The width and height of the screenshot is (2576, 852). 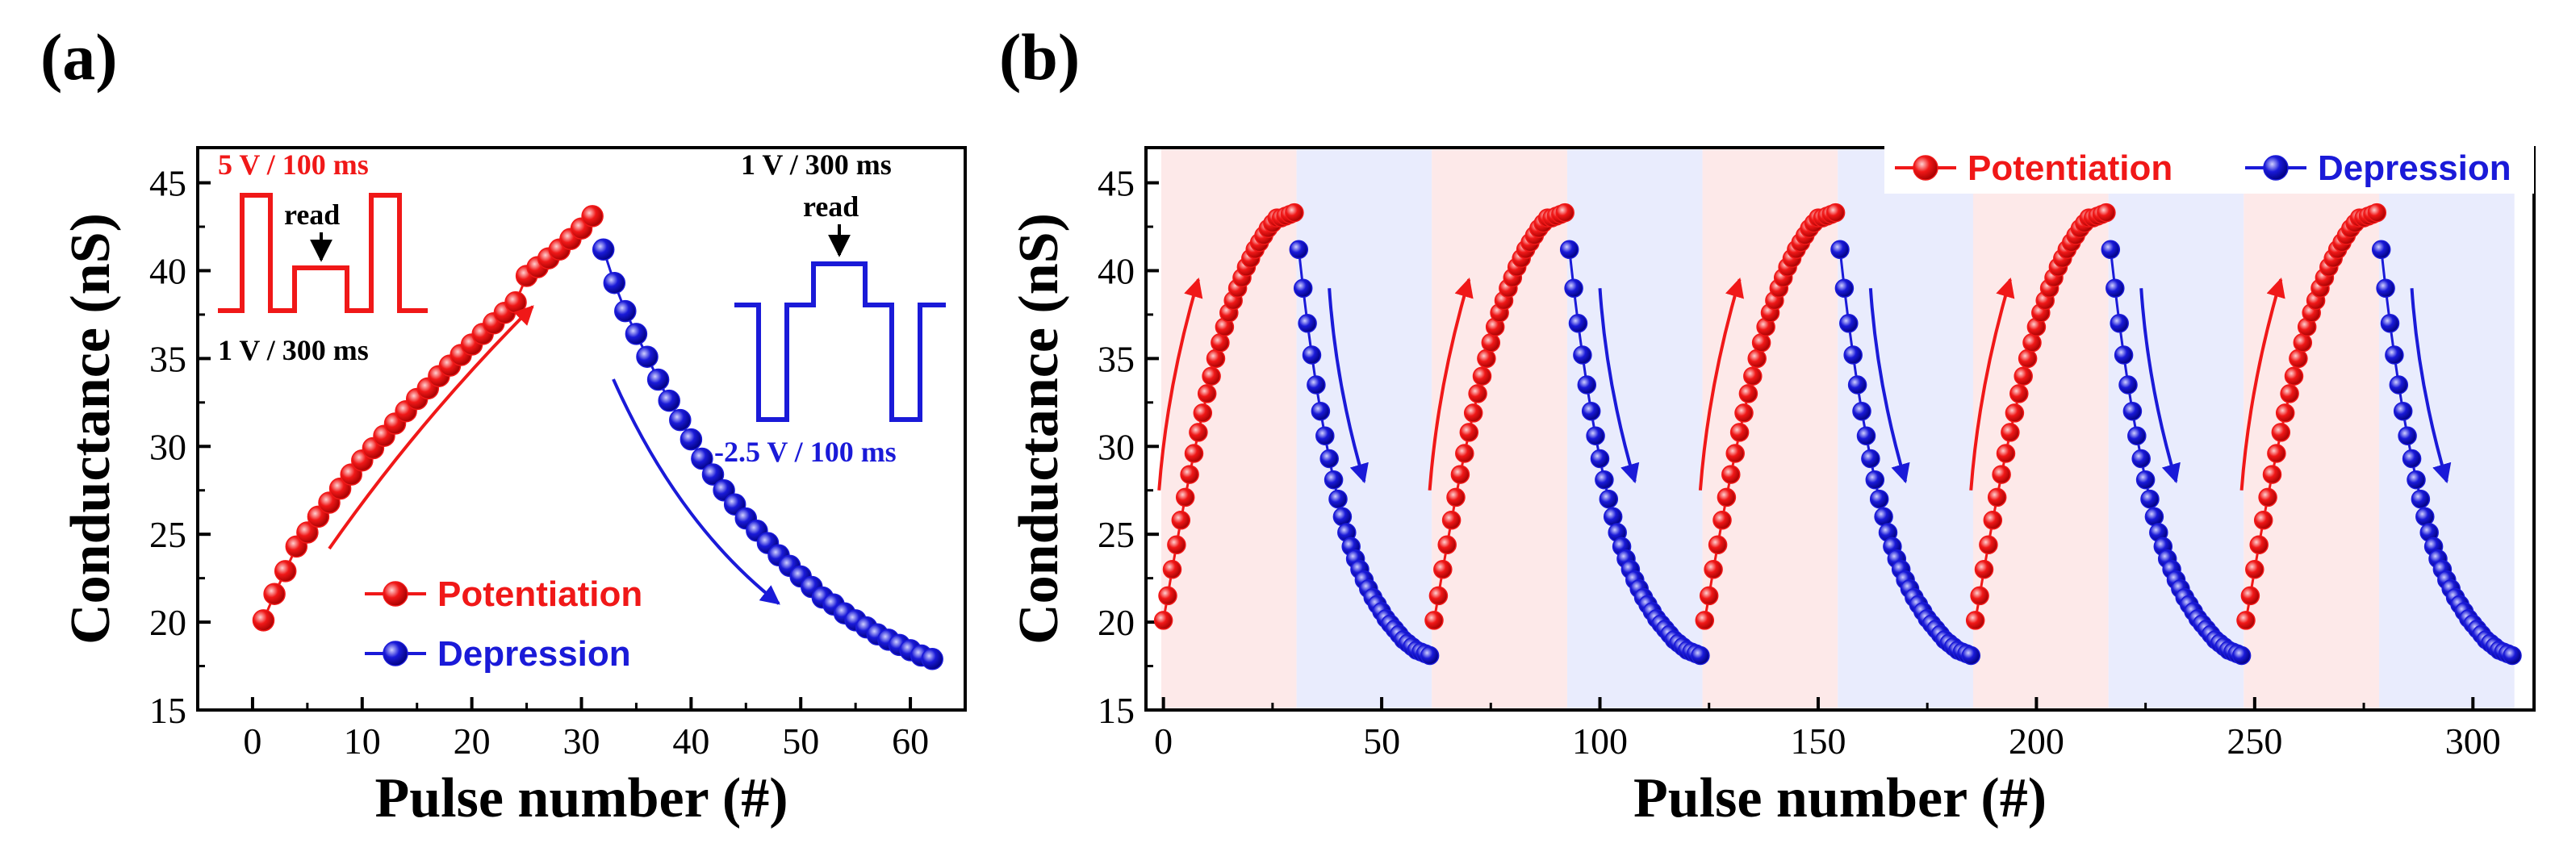 What do you see at coordinates (816, 164) in the screenshot?
I see `dep-pulse-top-label: 1 V / 300 ms` at bounding box center [816, 164].